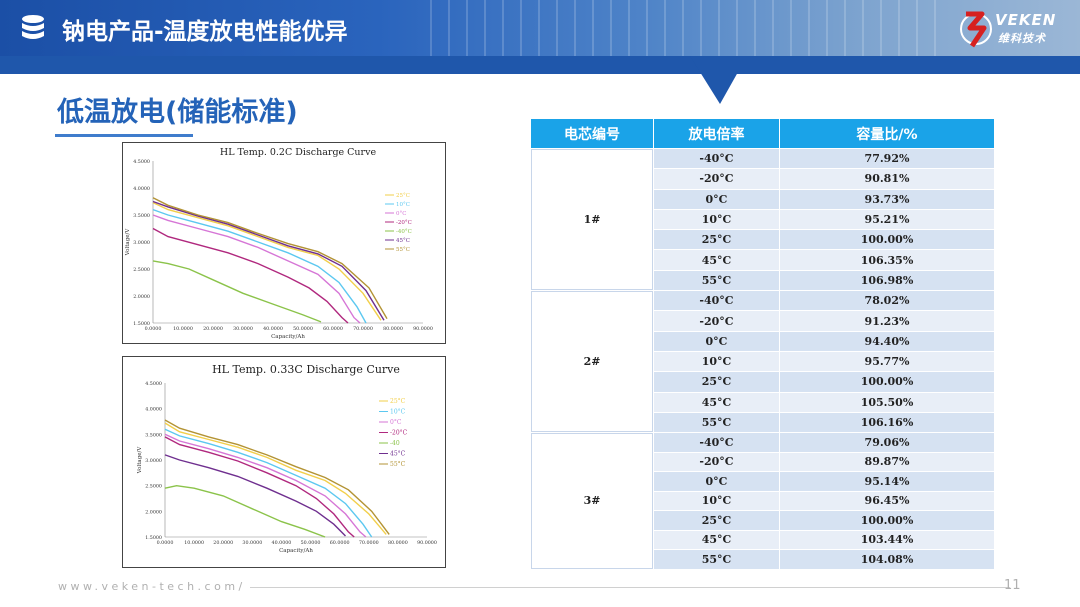 This screenshot has width=1080, height=607. What do you see at coordinates (885, 80) in the screenshot?
I see `header-chevron` at bounding box center [885, 80].